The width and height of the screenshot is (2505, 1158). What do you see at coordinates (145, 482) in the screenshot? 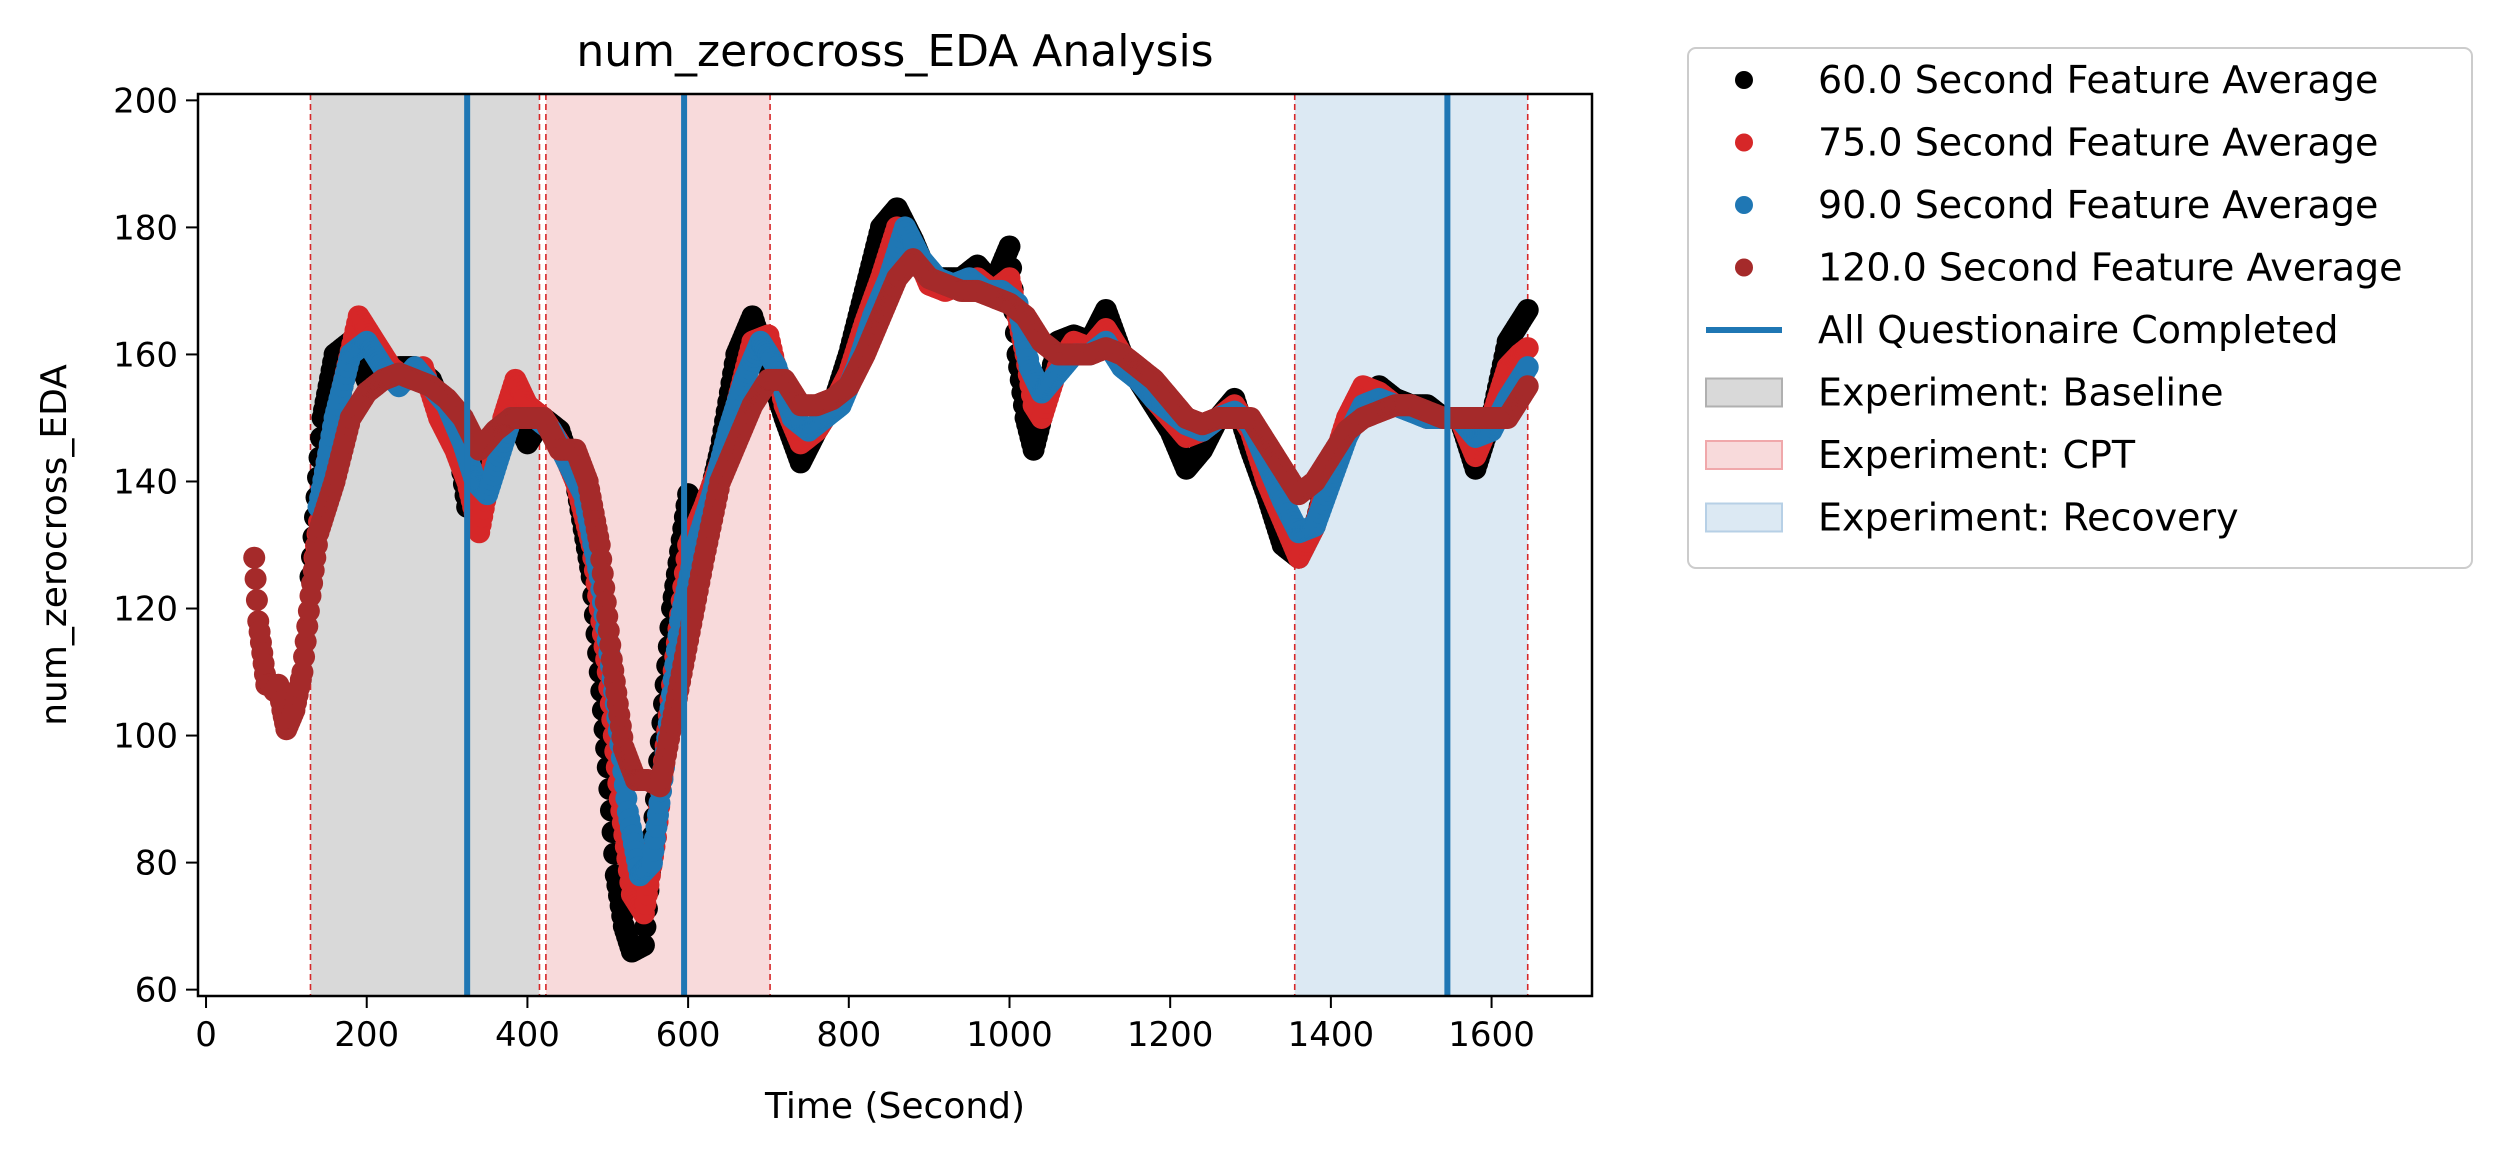
I see `y-tick-label: 140` at bounding box center [145, 482].